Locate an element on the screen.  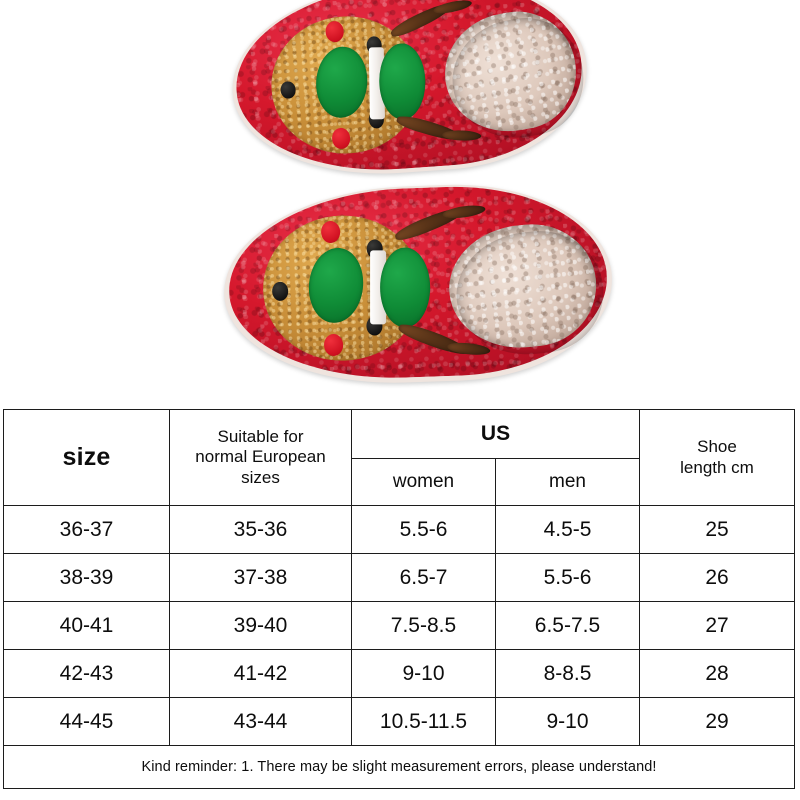
cell-size: 40-41 is located at coordinates (86, 625).